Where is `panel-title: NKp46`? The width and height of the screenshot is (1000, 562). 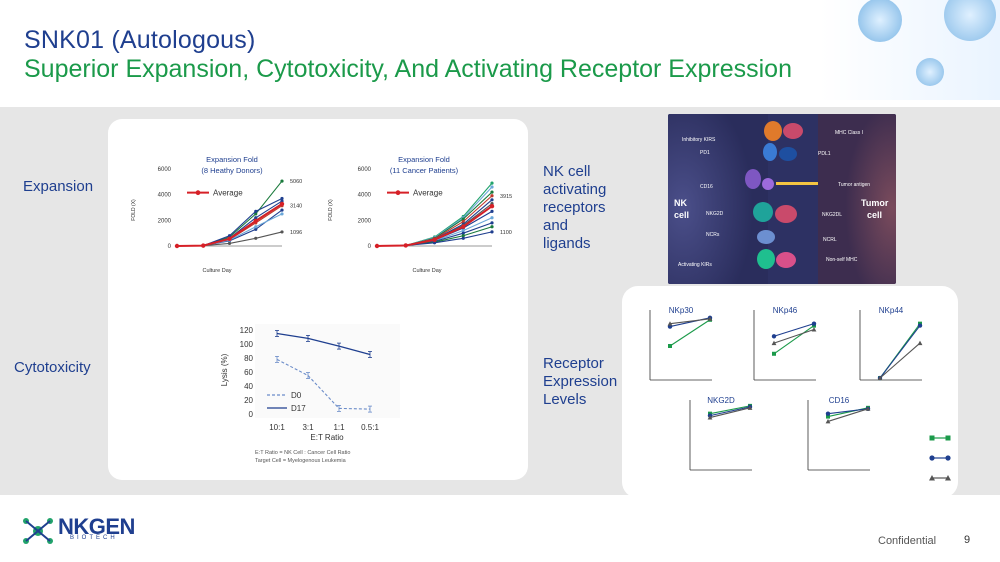
panel-title: NKp46 is located at coordinates (785, 310).